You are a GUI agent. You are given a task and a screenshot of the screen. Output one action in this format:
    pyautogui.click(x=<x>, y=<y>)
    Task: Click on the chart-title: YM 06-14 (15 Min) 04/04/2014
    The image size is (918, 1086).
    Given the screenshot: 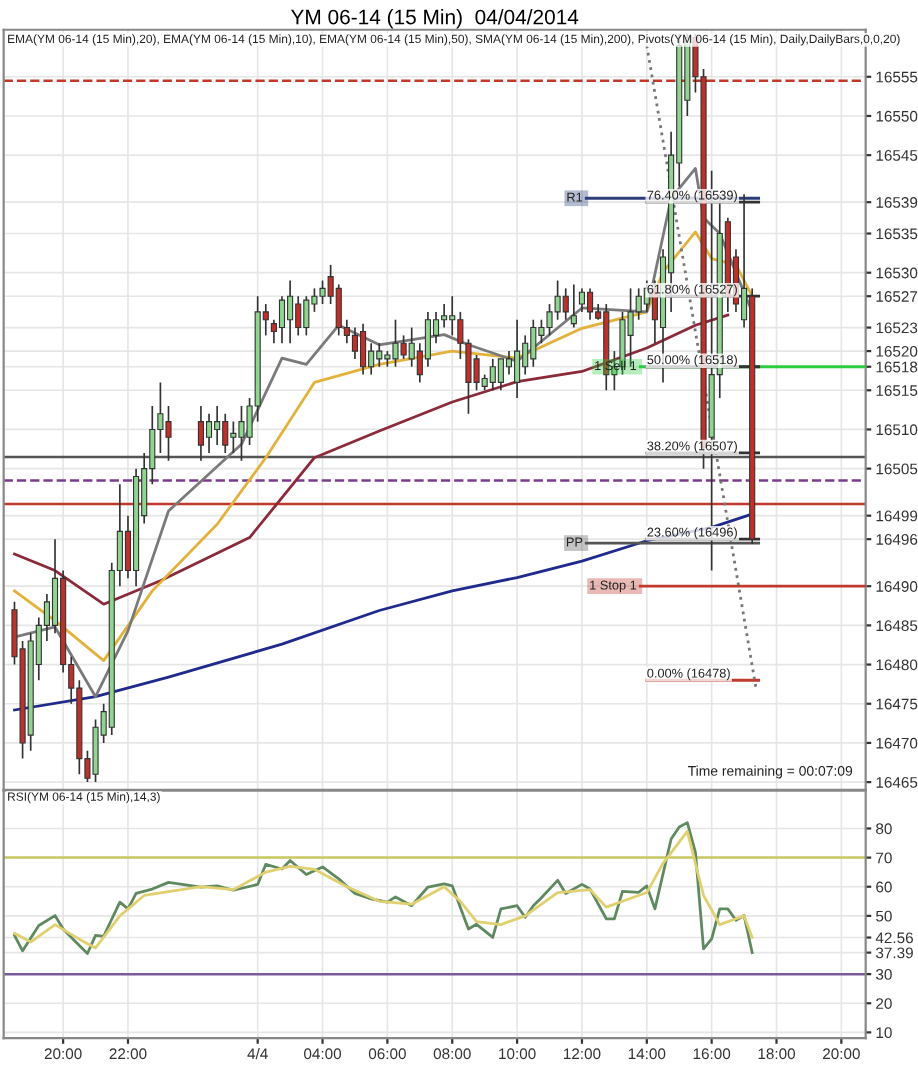 What is the action you would take?
    pyautogui.click(x=434, y=19)
    